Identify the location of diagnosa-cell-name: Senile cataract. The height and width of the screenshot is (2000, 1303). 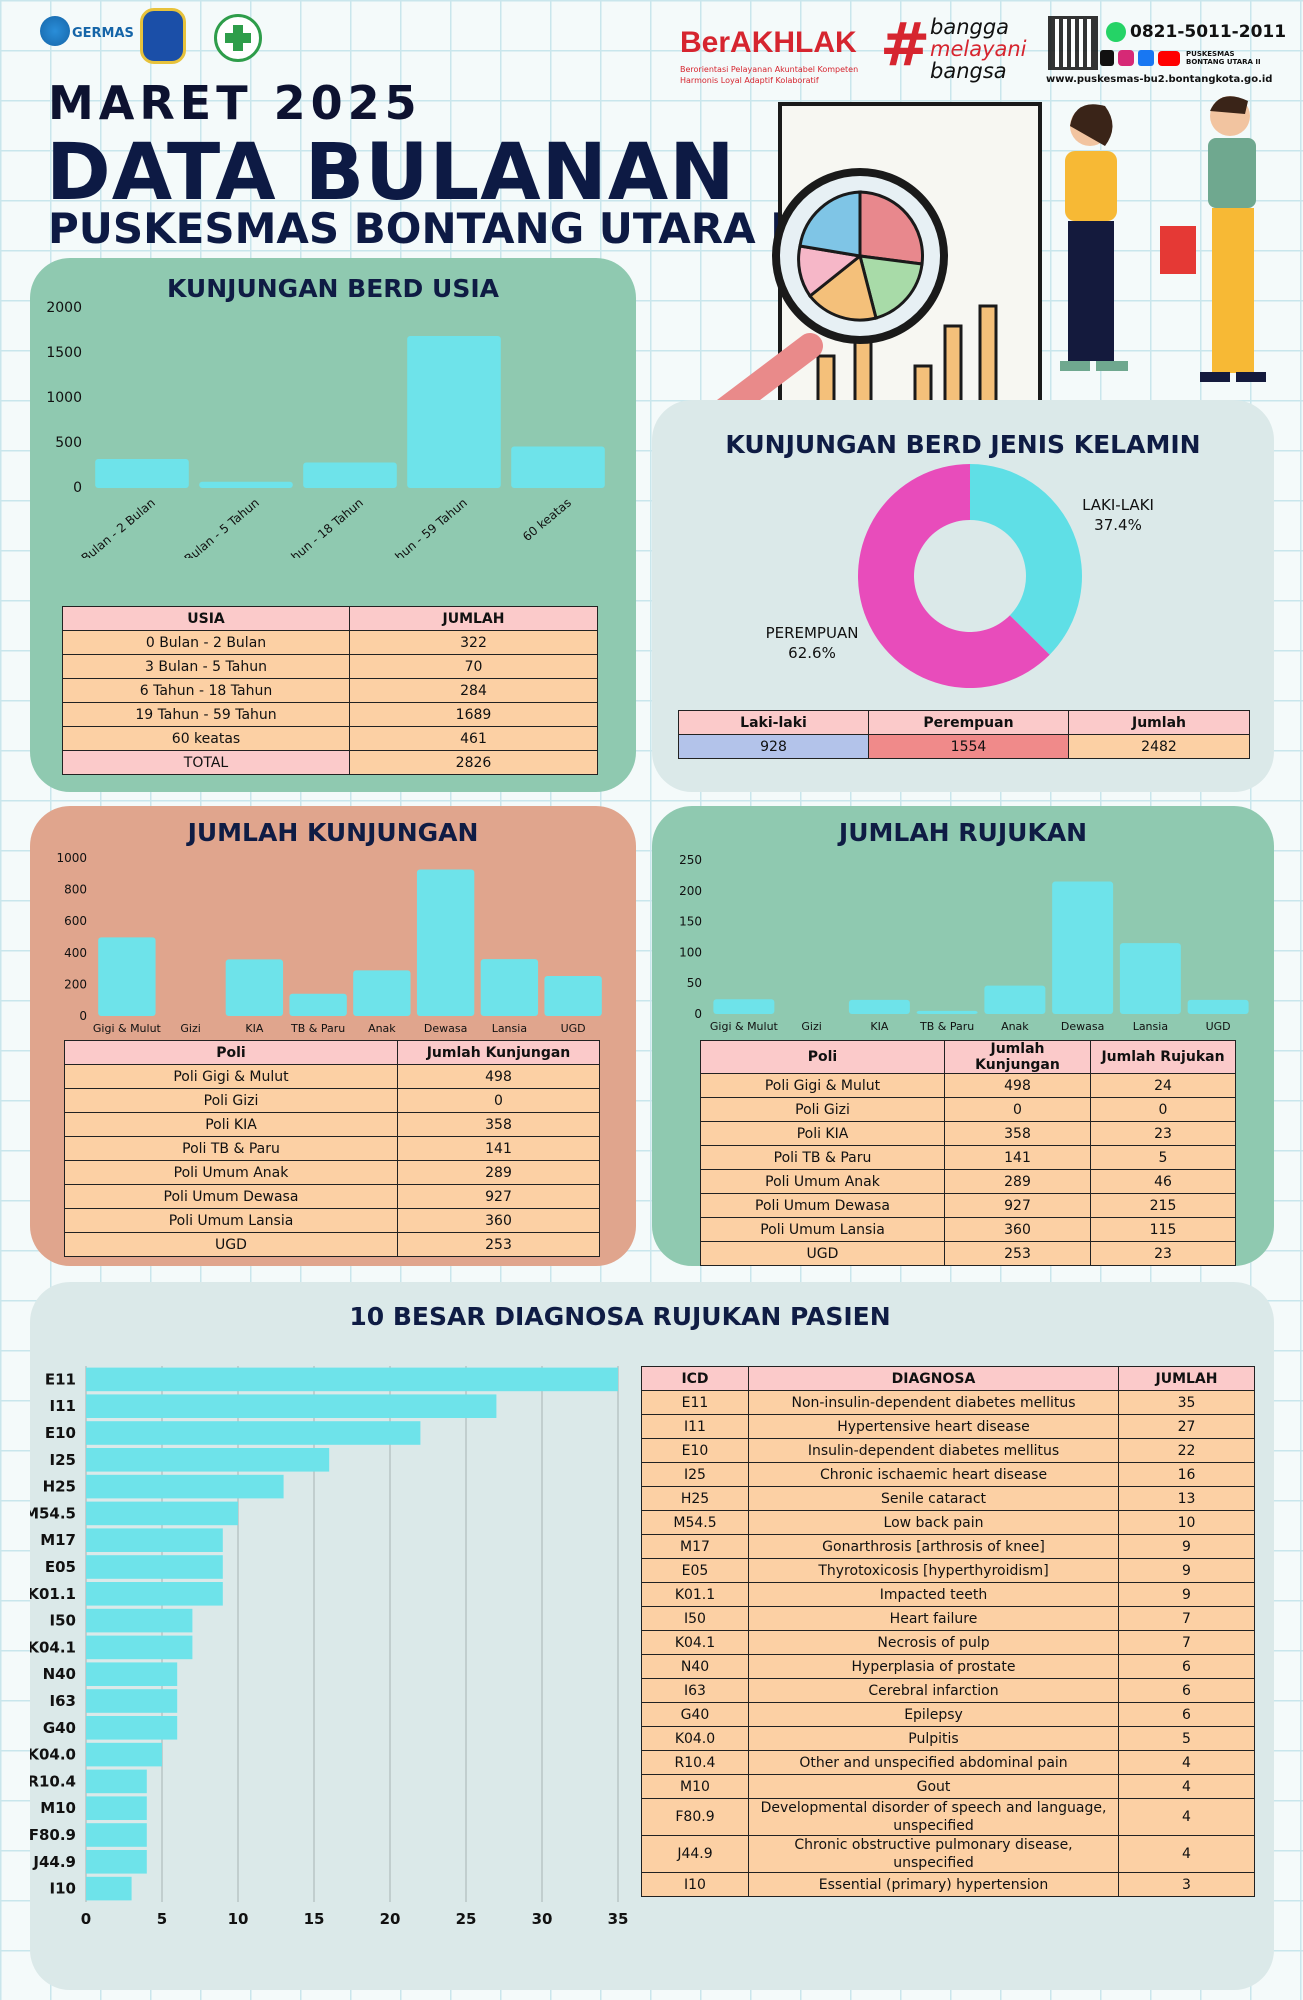
(933, 1498).